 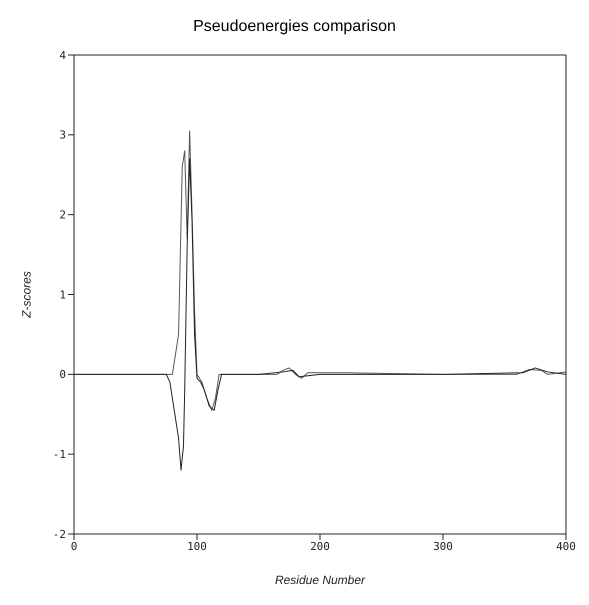 I want to click on y-tick-label: -1, so click(x=59, y=455).